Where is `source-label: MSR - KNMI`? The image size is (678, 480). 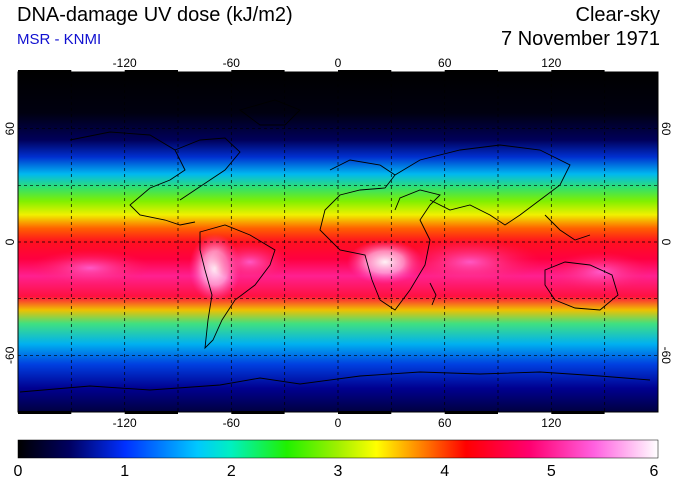 source-label: MSR - KNMI is located at coordinates (59, 39).